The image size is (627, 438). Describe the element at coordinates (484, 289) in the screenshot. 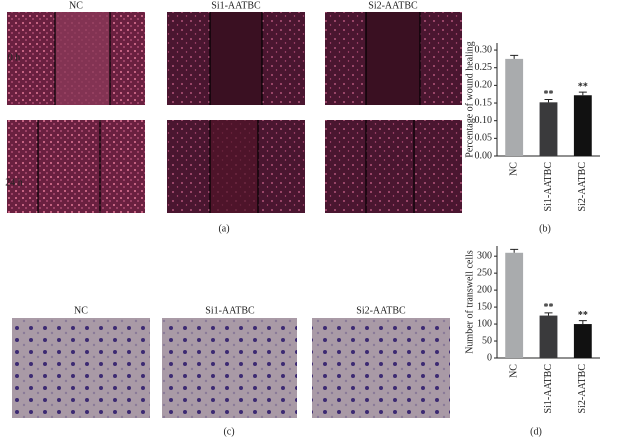

I see `y-tick-label: 200` at that location.